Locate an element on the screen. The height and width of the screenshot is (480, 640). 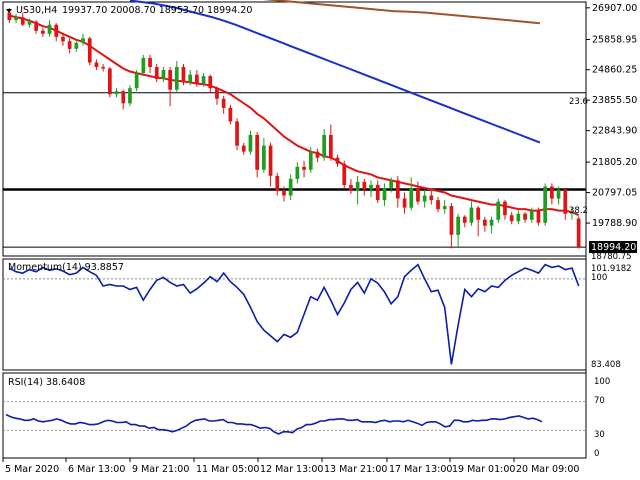
fib-label-23-6: 23.6 is located at coordinates (578, 102).